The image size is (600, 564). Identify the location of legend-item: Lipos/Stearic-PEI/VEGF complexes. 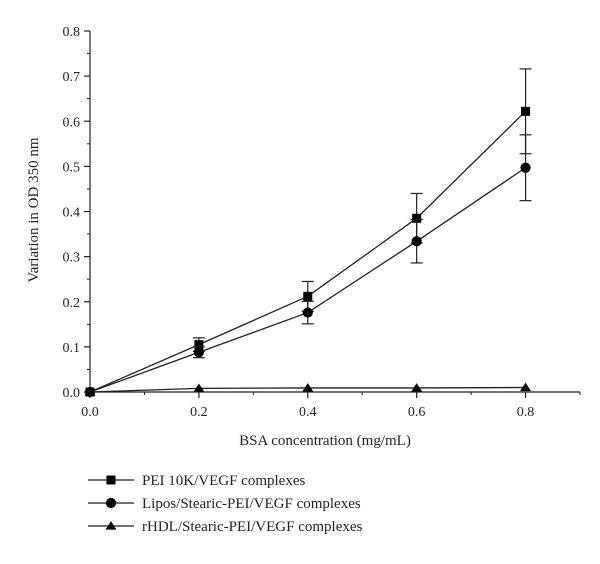
(224, 504).